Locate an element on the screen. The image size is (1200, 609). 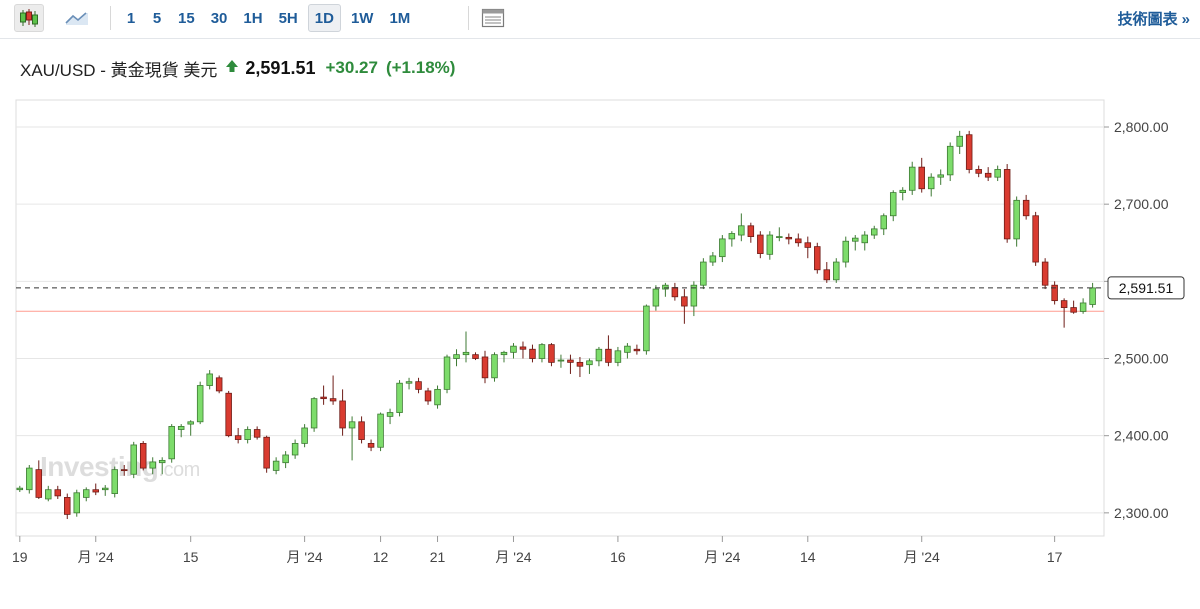
y-tick-label: 2,300.00 is located at coordinates (1141, 513).